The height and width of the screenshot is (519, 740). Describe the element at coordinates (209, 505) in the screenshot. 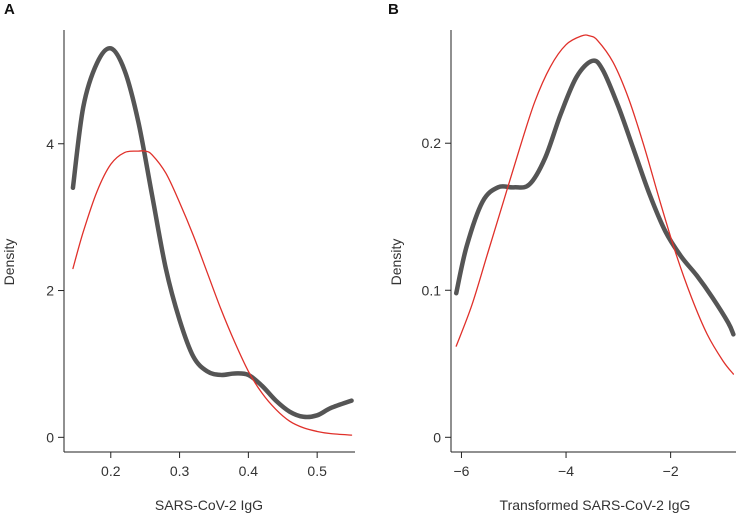

I see `panel-a-x-axis-label: SARS-CoV-2 IgG` at that location.